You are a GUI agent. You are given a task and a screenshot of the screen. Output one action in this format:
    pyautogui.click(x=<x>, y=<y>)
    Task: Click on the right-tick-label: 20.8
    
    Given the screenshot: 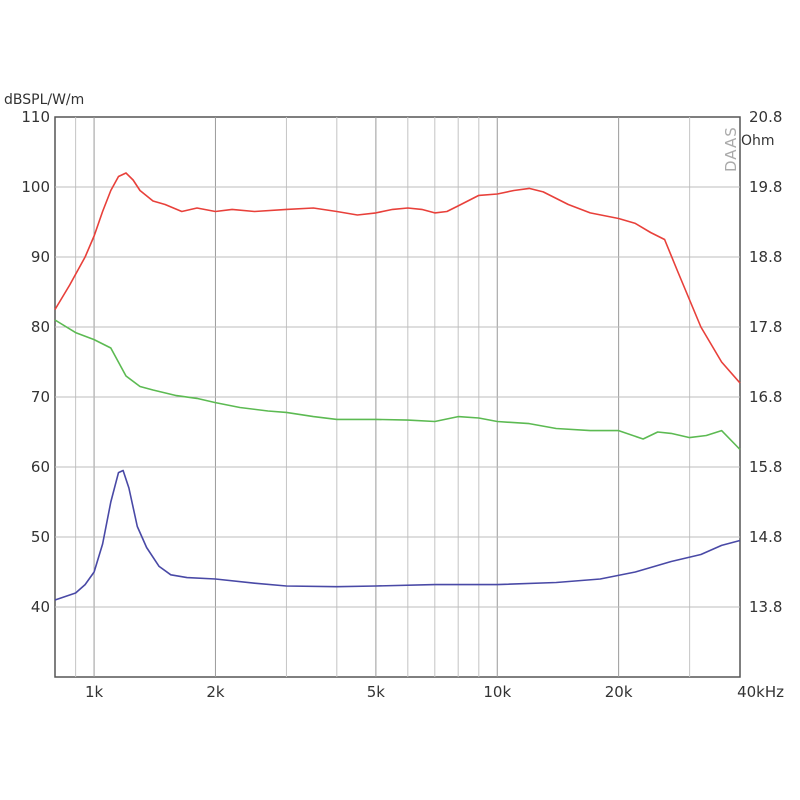 What is the action you would take?
    pyautogui.click(x=765, y=117)
    